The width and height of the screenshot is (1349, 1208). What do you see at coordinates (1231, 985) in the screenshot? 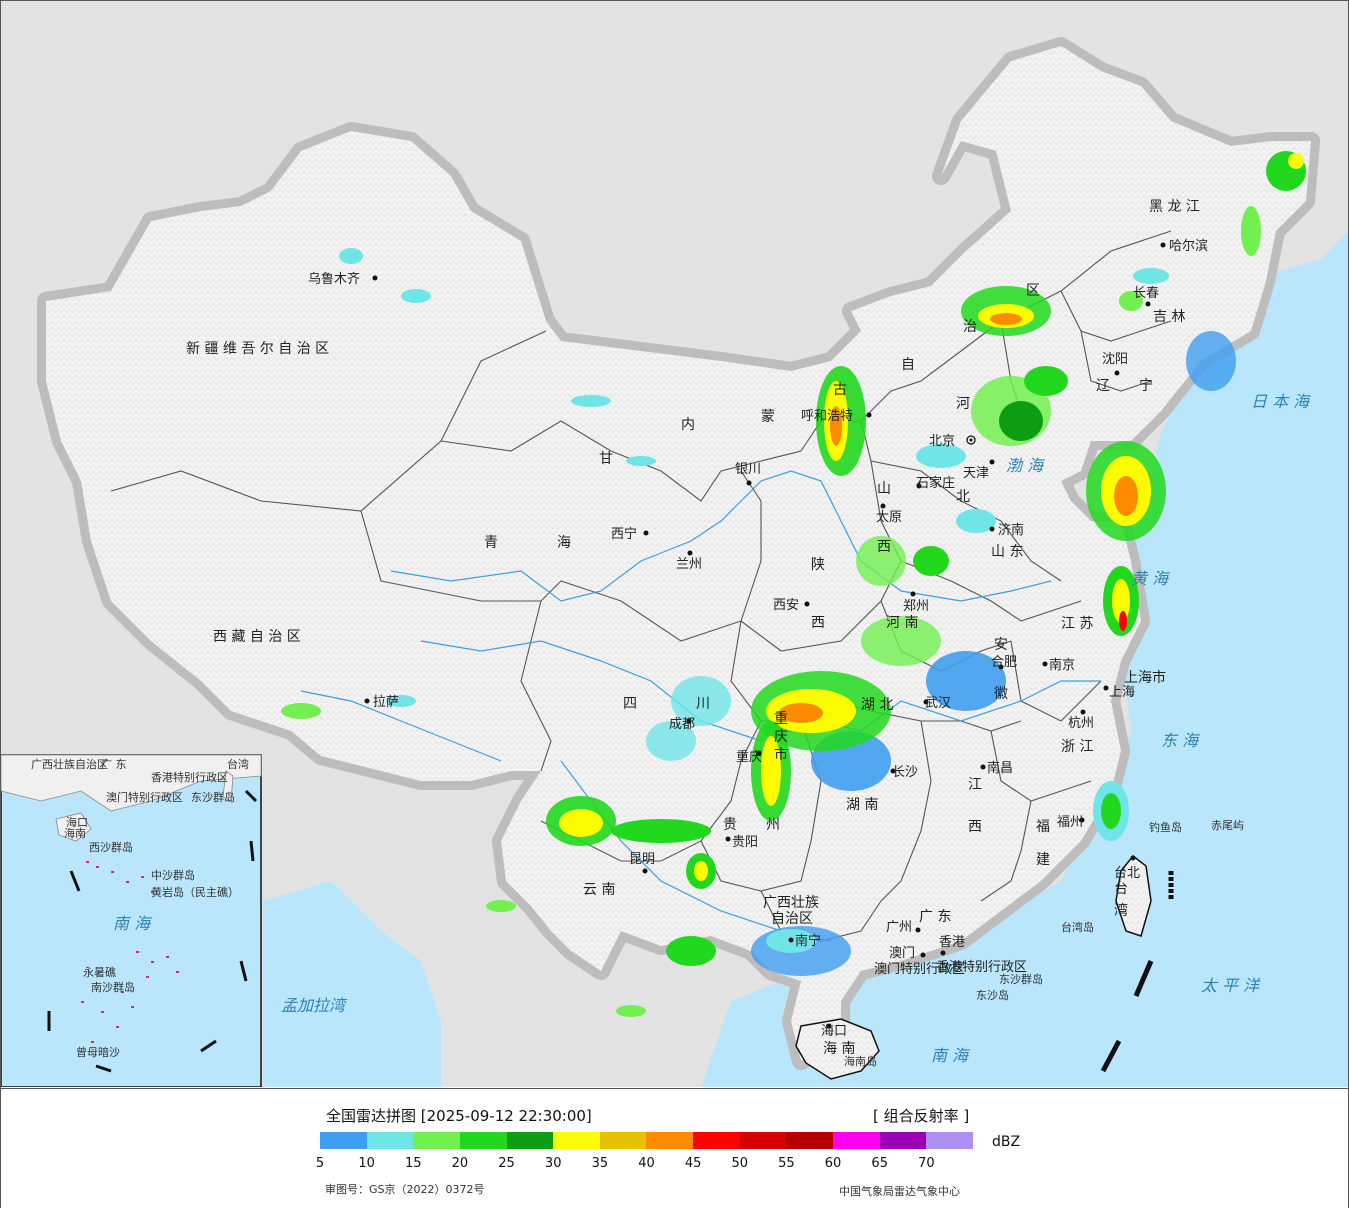
I see `label-pacific: 太 平 洋` at bounding box center [1231, 985].